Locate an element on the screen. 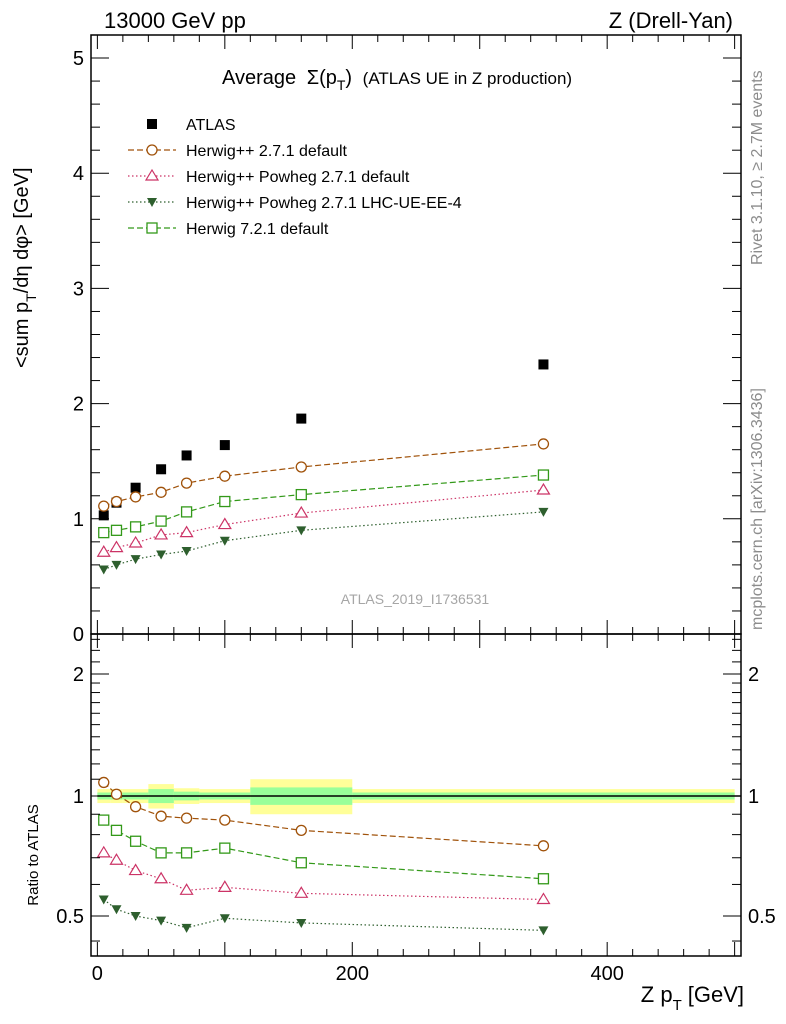  x-axis-label: Z pT [GeV] is located at coordinates (692, 998).